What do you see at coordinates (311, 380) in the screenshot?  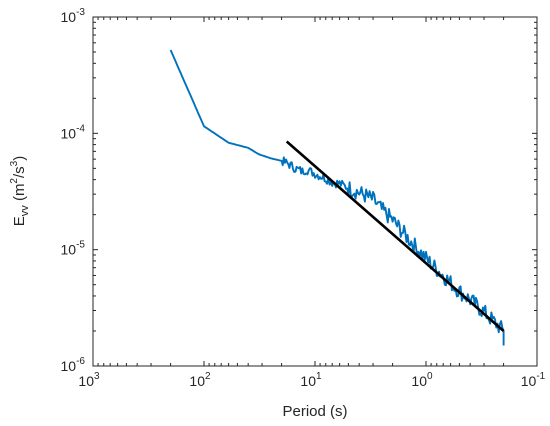 I see `x-tick-label: 10¹` at bounding box center [311, 380].